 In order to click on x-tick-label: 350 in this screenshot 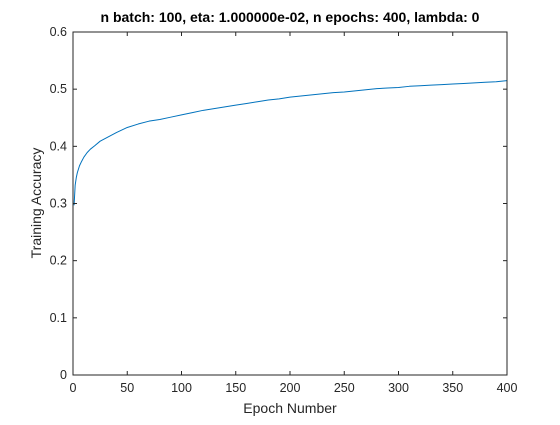, I will do `click(452, 388)`.